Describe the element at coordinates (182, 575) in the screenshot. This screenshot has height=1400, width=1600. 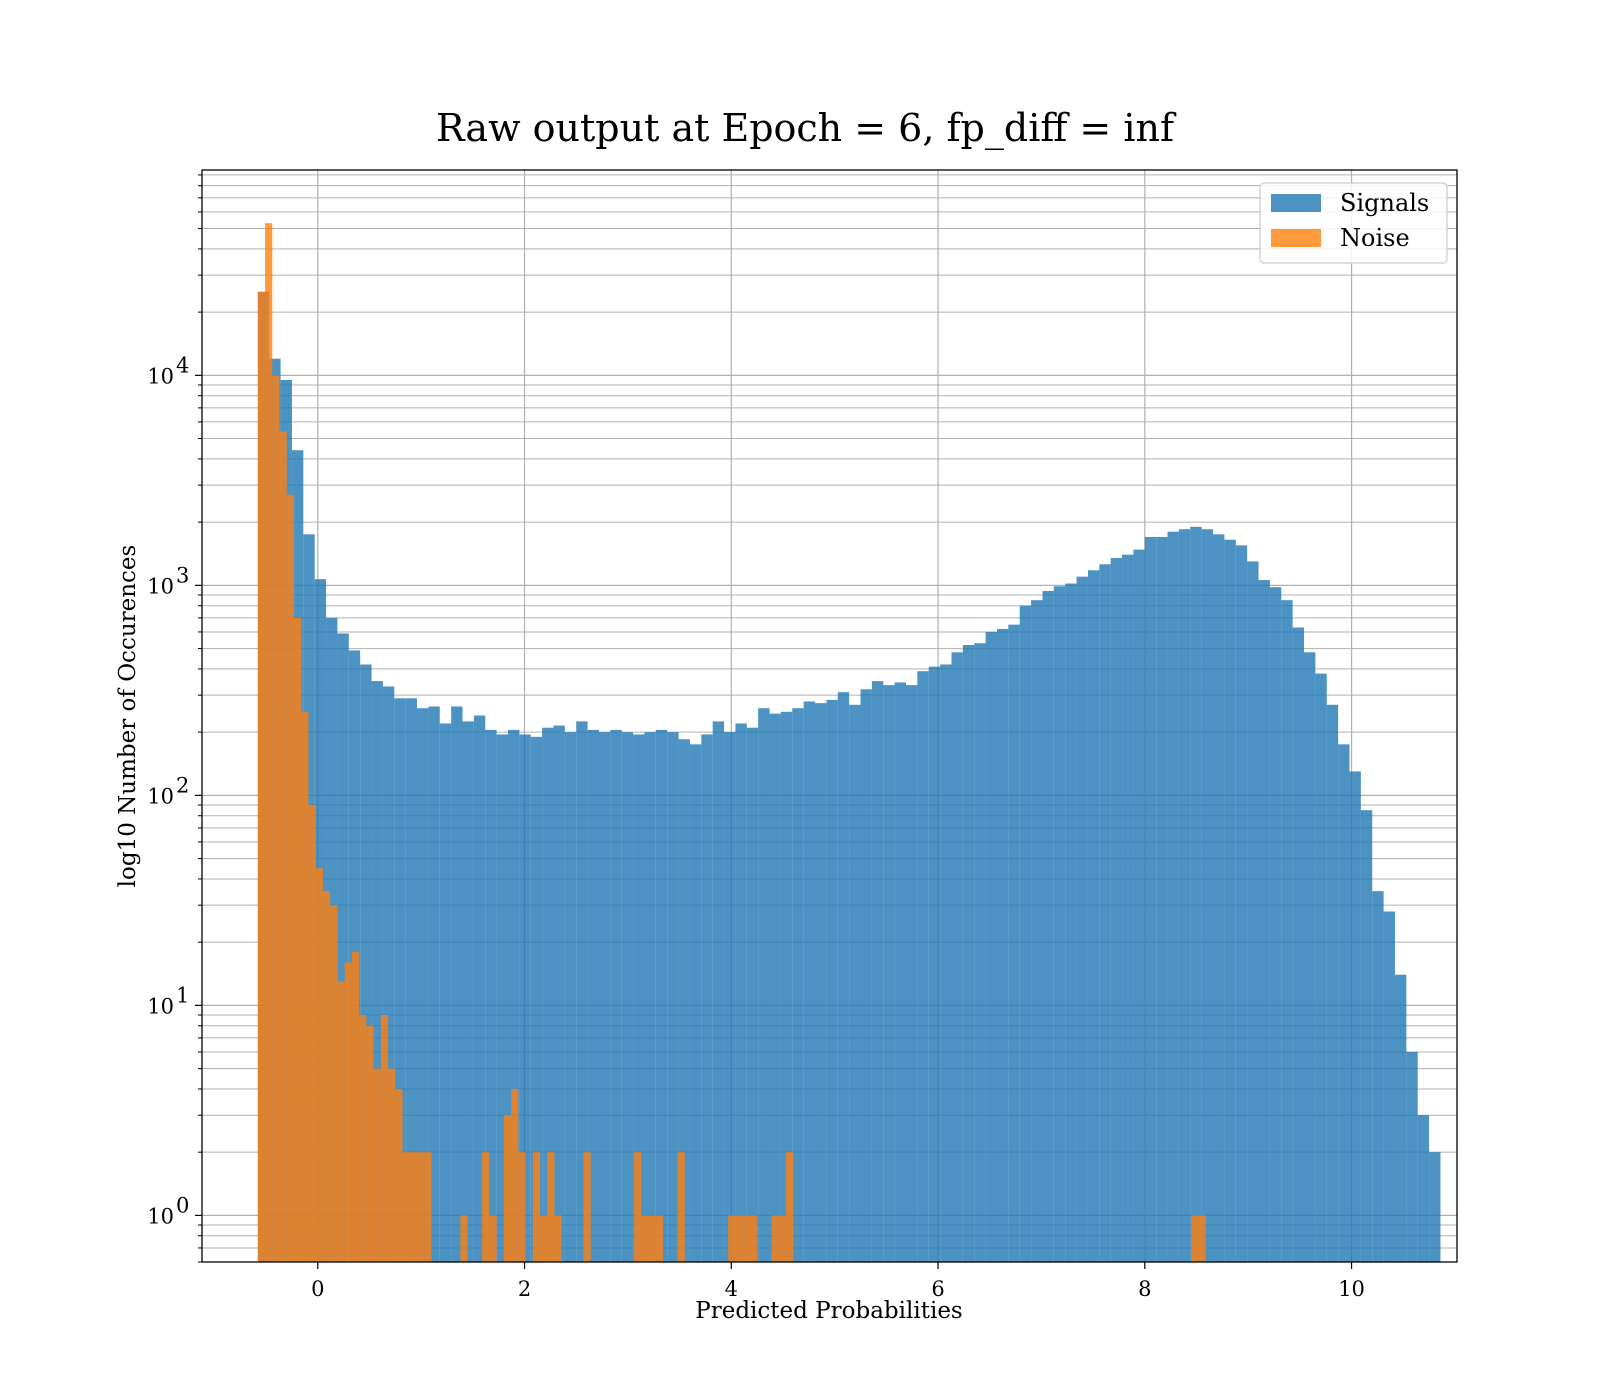
I see `y-tick-exponent: 3` at that location.